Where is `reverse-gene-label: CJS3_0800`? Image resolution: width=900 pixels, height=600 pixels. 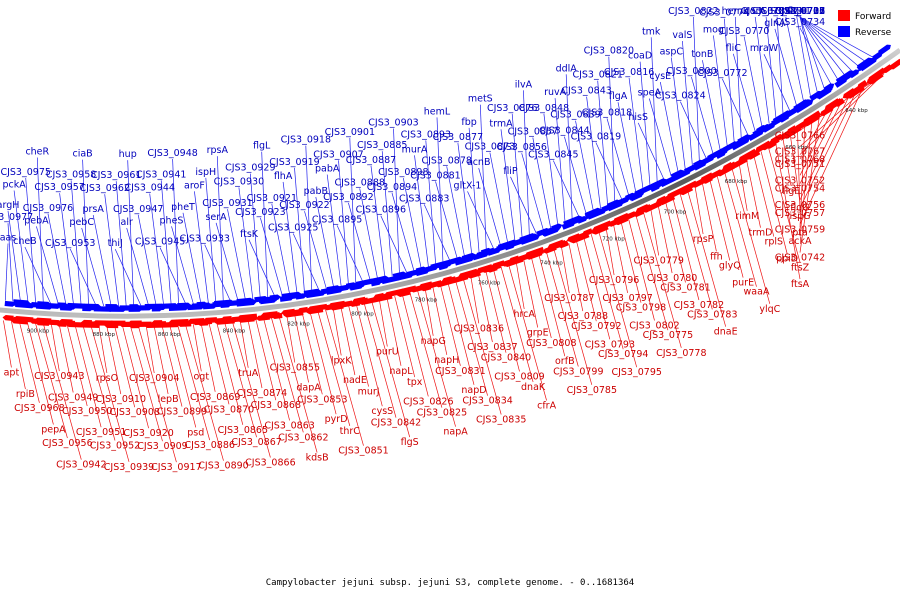 reverse-gene-label: CJS3_0800 is located at coordinates (691, 71).